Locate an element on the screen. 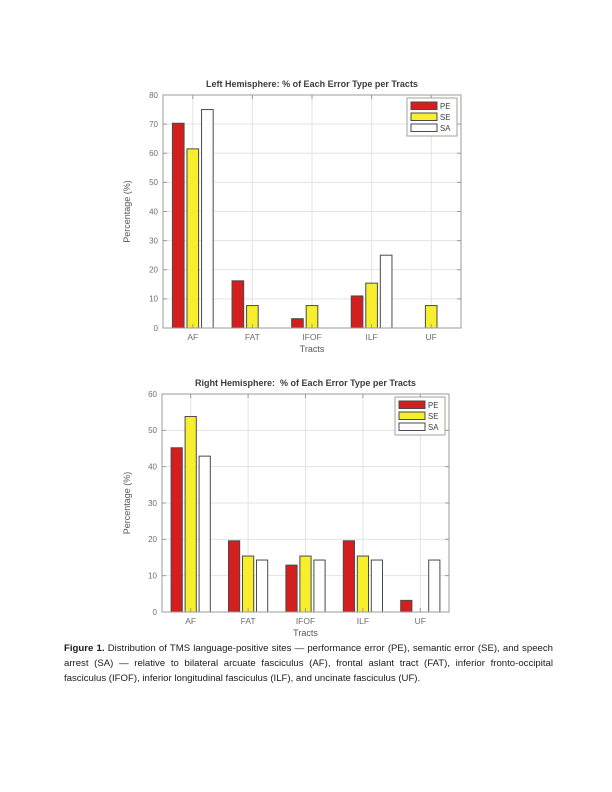 The image size is (612, 792). y-tick-label: 70 is located at coordinates (153, 124).